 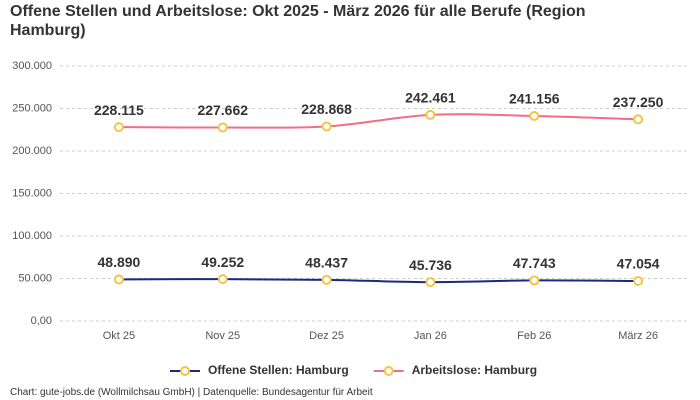 I want to click on value-label: 47.054, so click(x=638, y=264).